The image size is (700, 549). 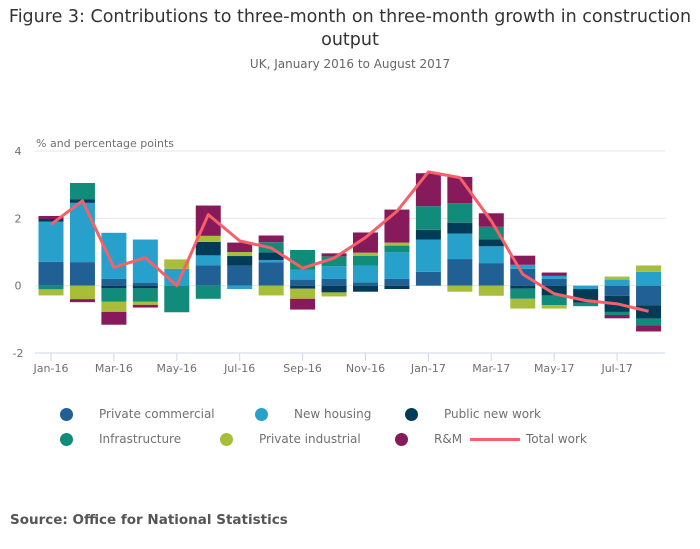 I want to click on legend-item: Private industrial, so click(x=290, y=439).